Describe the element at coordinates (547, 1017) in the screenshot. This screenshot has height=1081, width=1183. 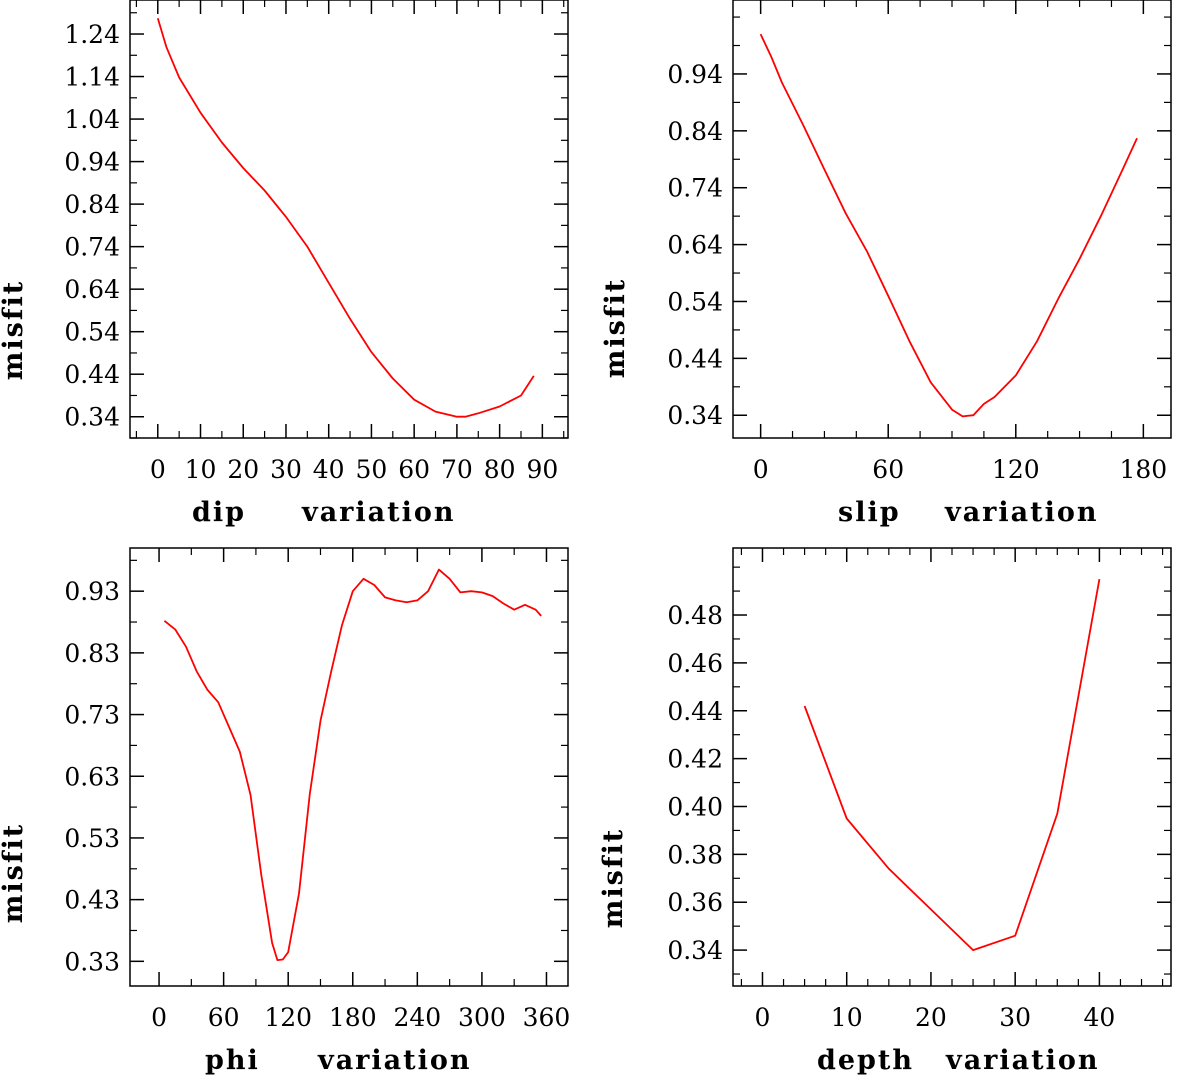
I see `x-tick-label: 360` at that location.